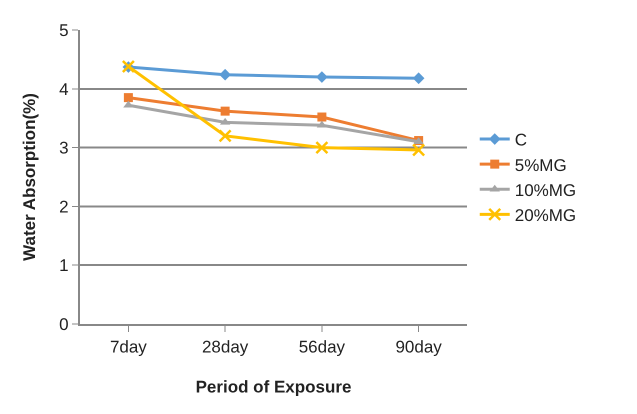 The image size is (637, 414). I want to click on legend-label: 10%MG, so click(545, 190).